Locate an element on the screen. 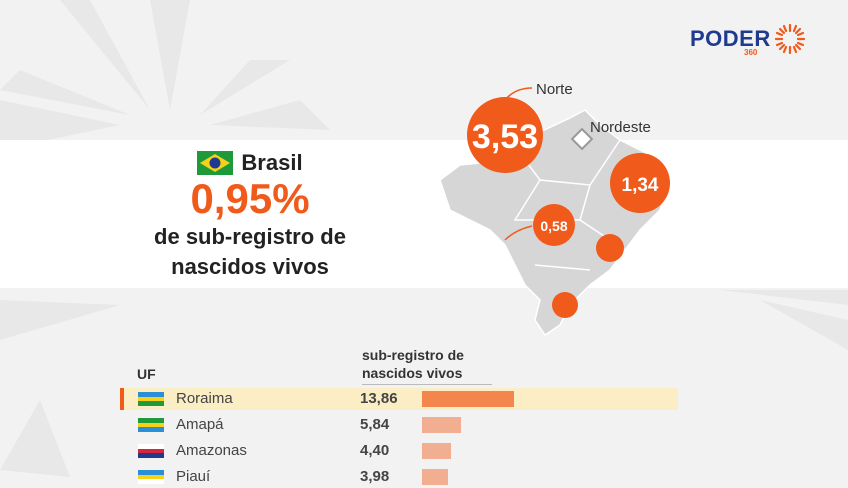 The height and width of the screenshot is (488, 848). brazil-map: 3,53 Norte Nordeste 1,34 0,58 is located at coordinates (555, 209).